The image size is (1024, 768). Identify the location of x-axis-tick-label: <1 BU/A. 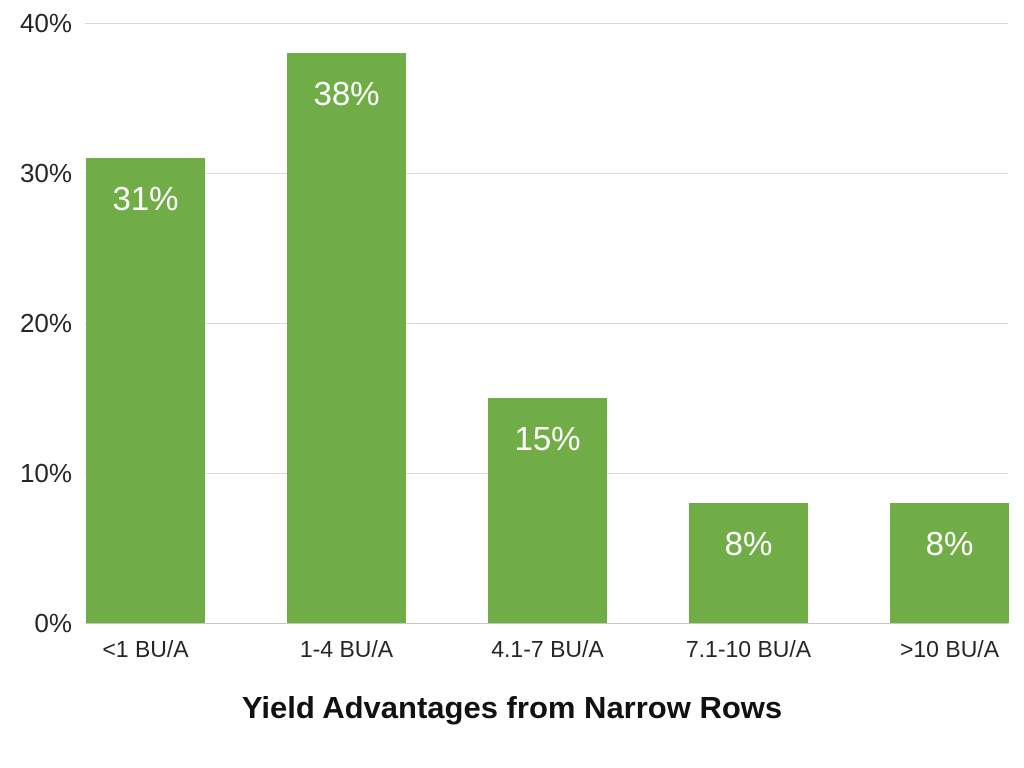
(145, 649).